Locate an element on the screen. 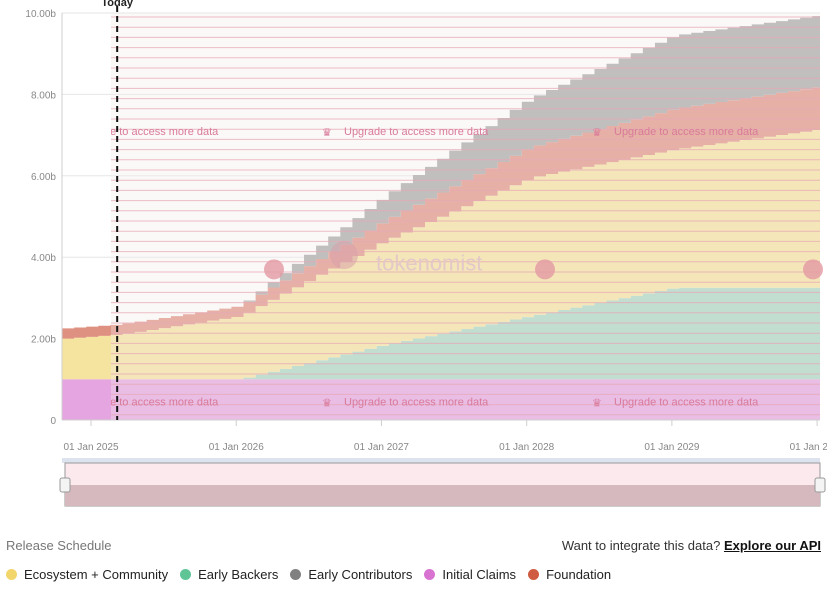 This screenshot has width=827, height=590. y-tick-label: 8.00b is located at coordinates (43, 95).